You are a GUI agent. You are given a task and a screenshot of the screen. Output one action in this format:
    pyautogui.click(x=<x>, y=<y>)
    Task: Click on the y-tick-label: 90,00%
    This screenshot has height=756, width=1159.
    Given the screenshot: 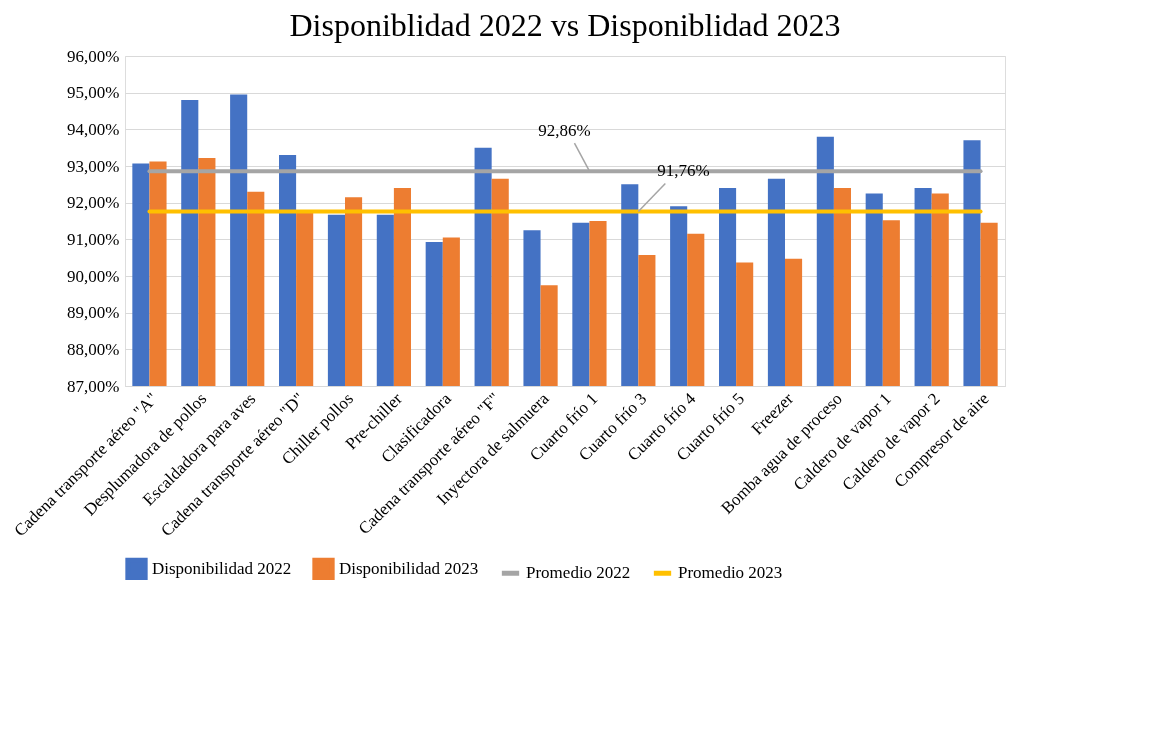 What is the action you would take?
    pyautogui.click(x=93, y=276)
    